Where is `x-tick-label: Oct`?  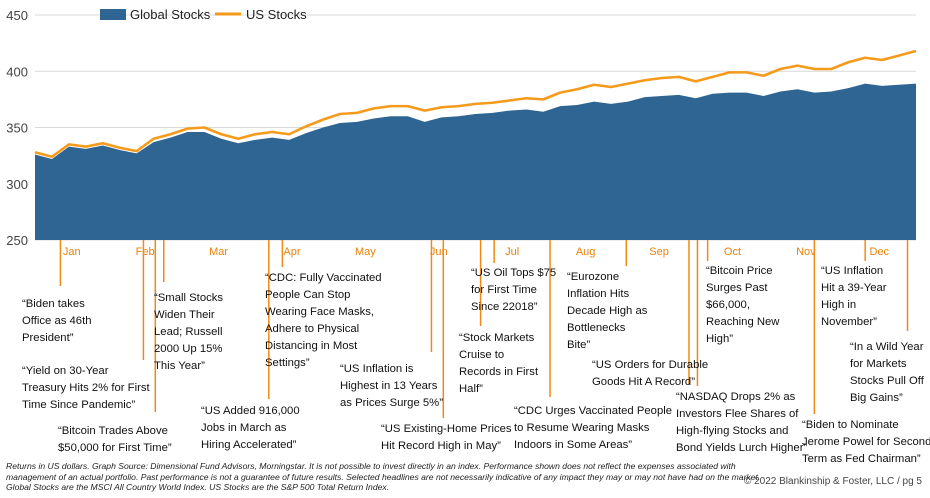
x-tick-label: Oct is located at coordinates (732, 252).